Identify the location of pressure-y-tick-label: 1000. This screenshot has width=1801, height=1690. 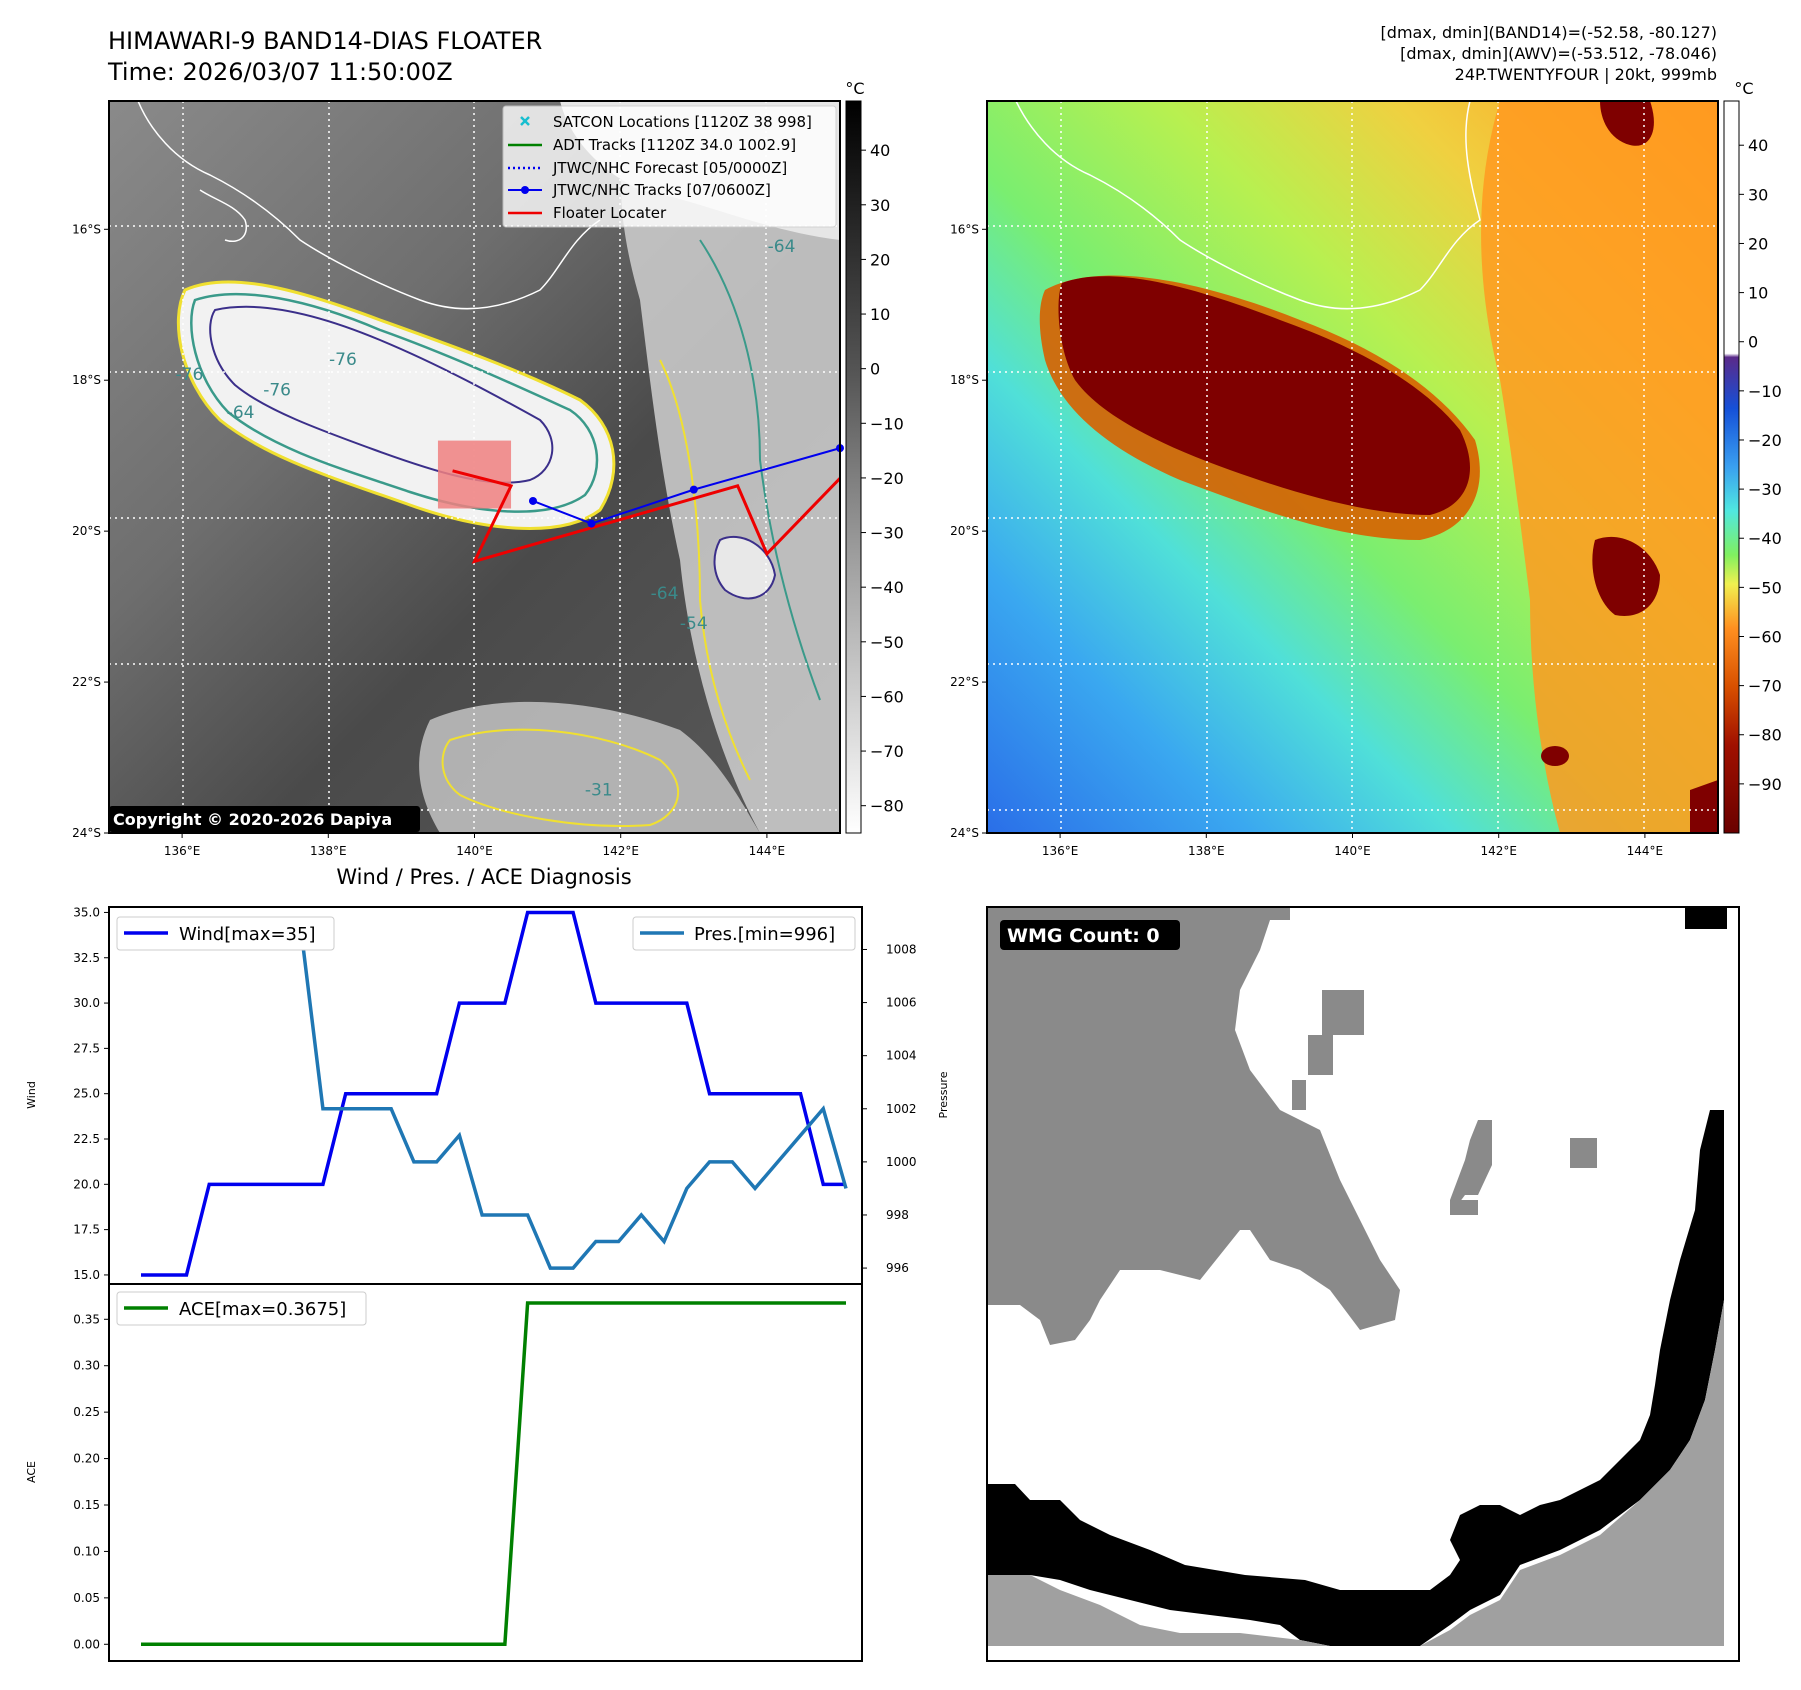
(901, 1162).